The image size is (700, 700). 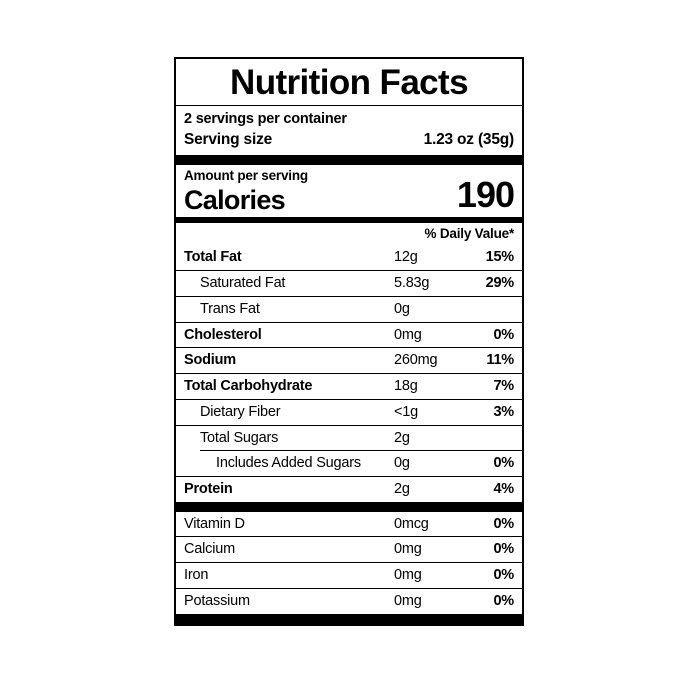 I want to click on divider-thick-bottom, so click(x=349, y=618).